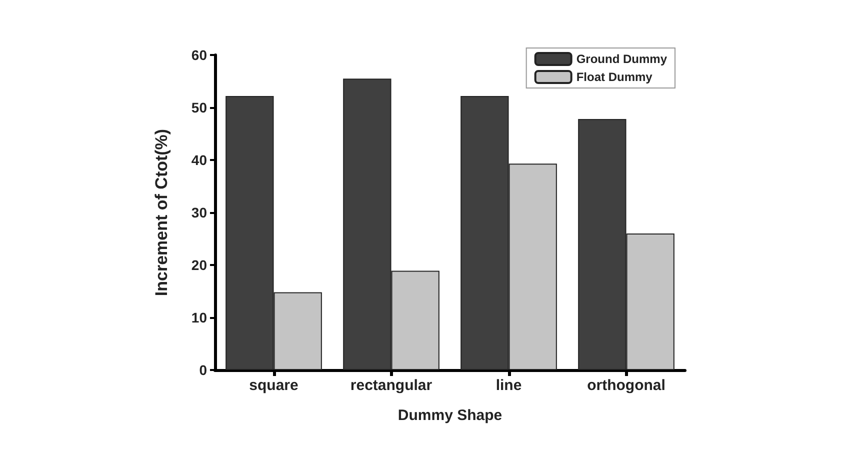  What do you see at coordinates (199, 160) in the screenshot?
I see `y-tick-label: 40` at bounding box center [199, 160].